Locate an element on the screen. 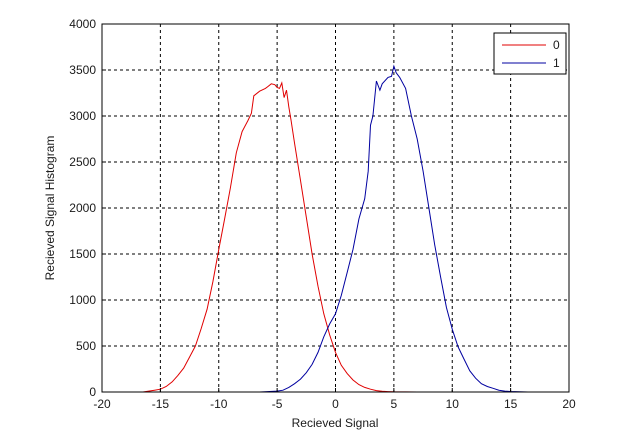  y-tick-label: 3000 is located at coordinates (82, 116).